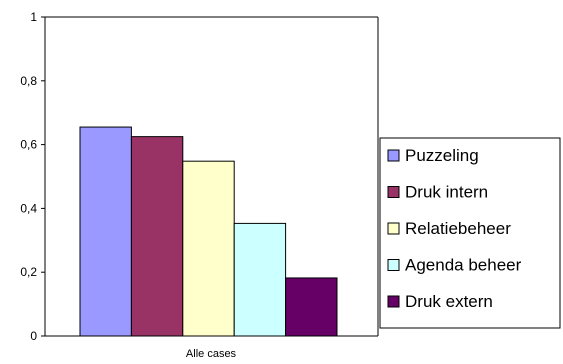 The width and height of the screenshot is (563, 364). What do you see at coordinates (446, 192) in the screenshot?
I see `legend-label: Druk intern` at bounding box center [446, 192].